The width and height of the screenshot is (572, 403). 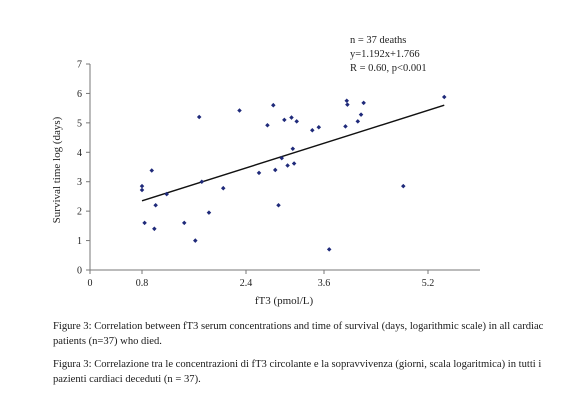 I want to click on y-tick-label: 7, so click(x=79, y=65).